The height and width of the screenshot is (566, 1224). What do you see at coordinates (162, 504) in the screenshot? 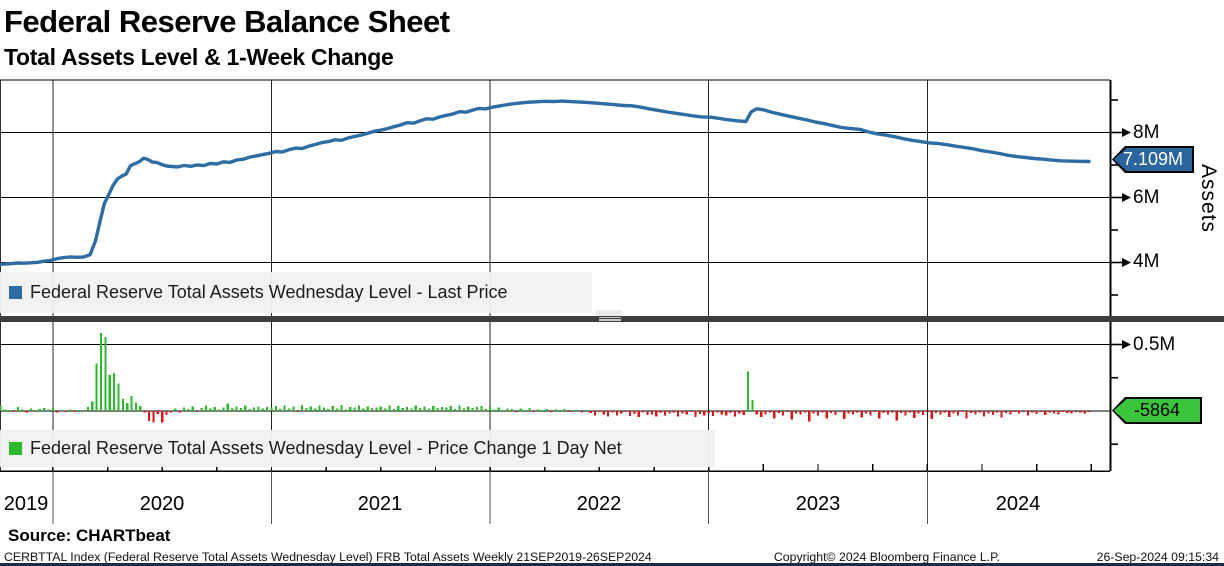
I see `x-label-2020: 2020` at bounding box center [162, 504].